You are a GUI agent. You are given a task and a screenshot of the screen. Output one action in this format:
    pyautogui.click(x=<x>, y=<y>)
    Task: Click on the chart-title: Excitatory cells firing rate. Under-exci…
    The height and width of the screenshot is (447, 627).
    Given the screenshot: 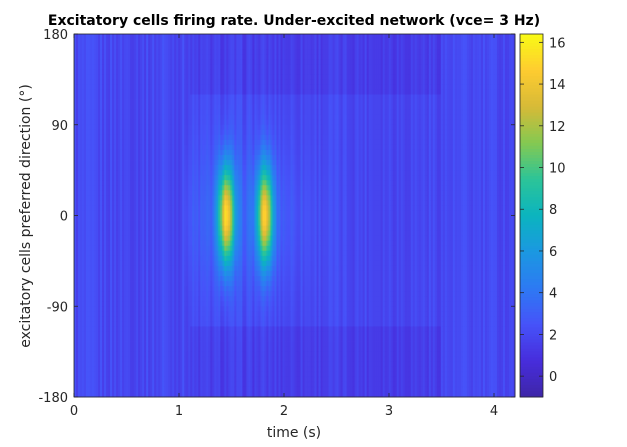 What is the action you would take?
    pyautogui.click(x=294, y=21)
    